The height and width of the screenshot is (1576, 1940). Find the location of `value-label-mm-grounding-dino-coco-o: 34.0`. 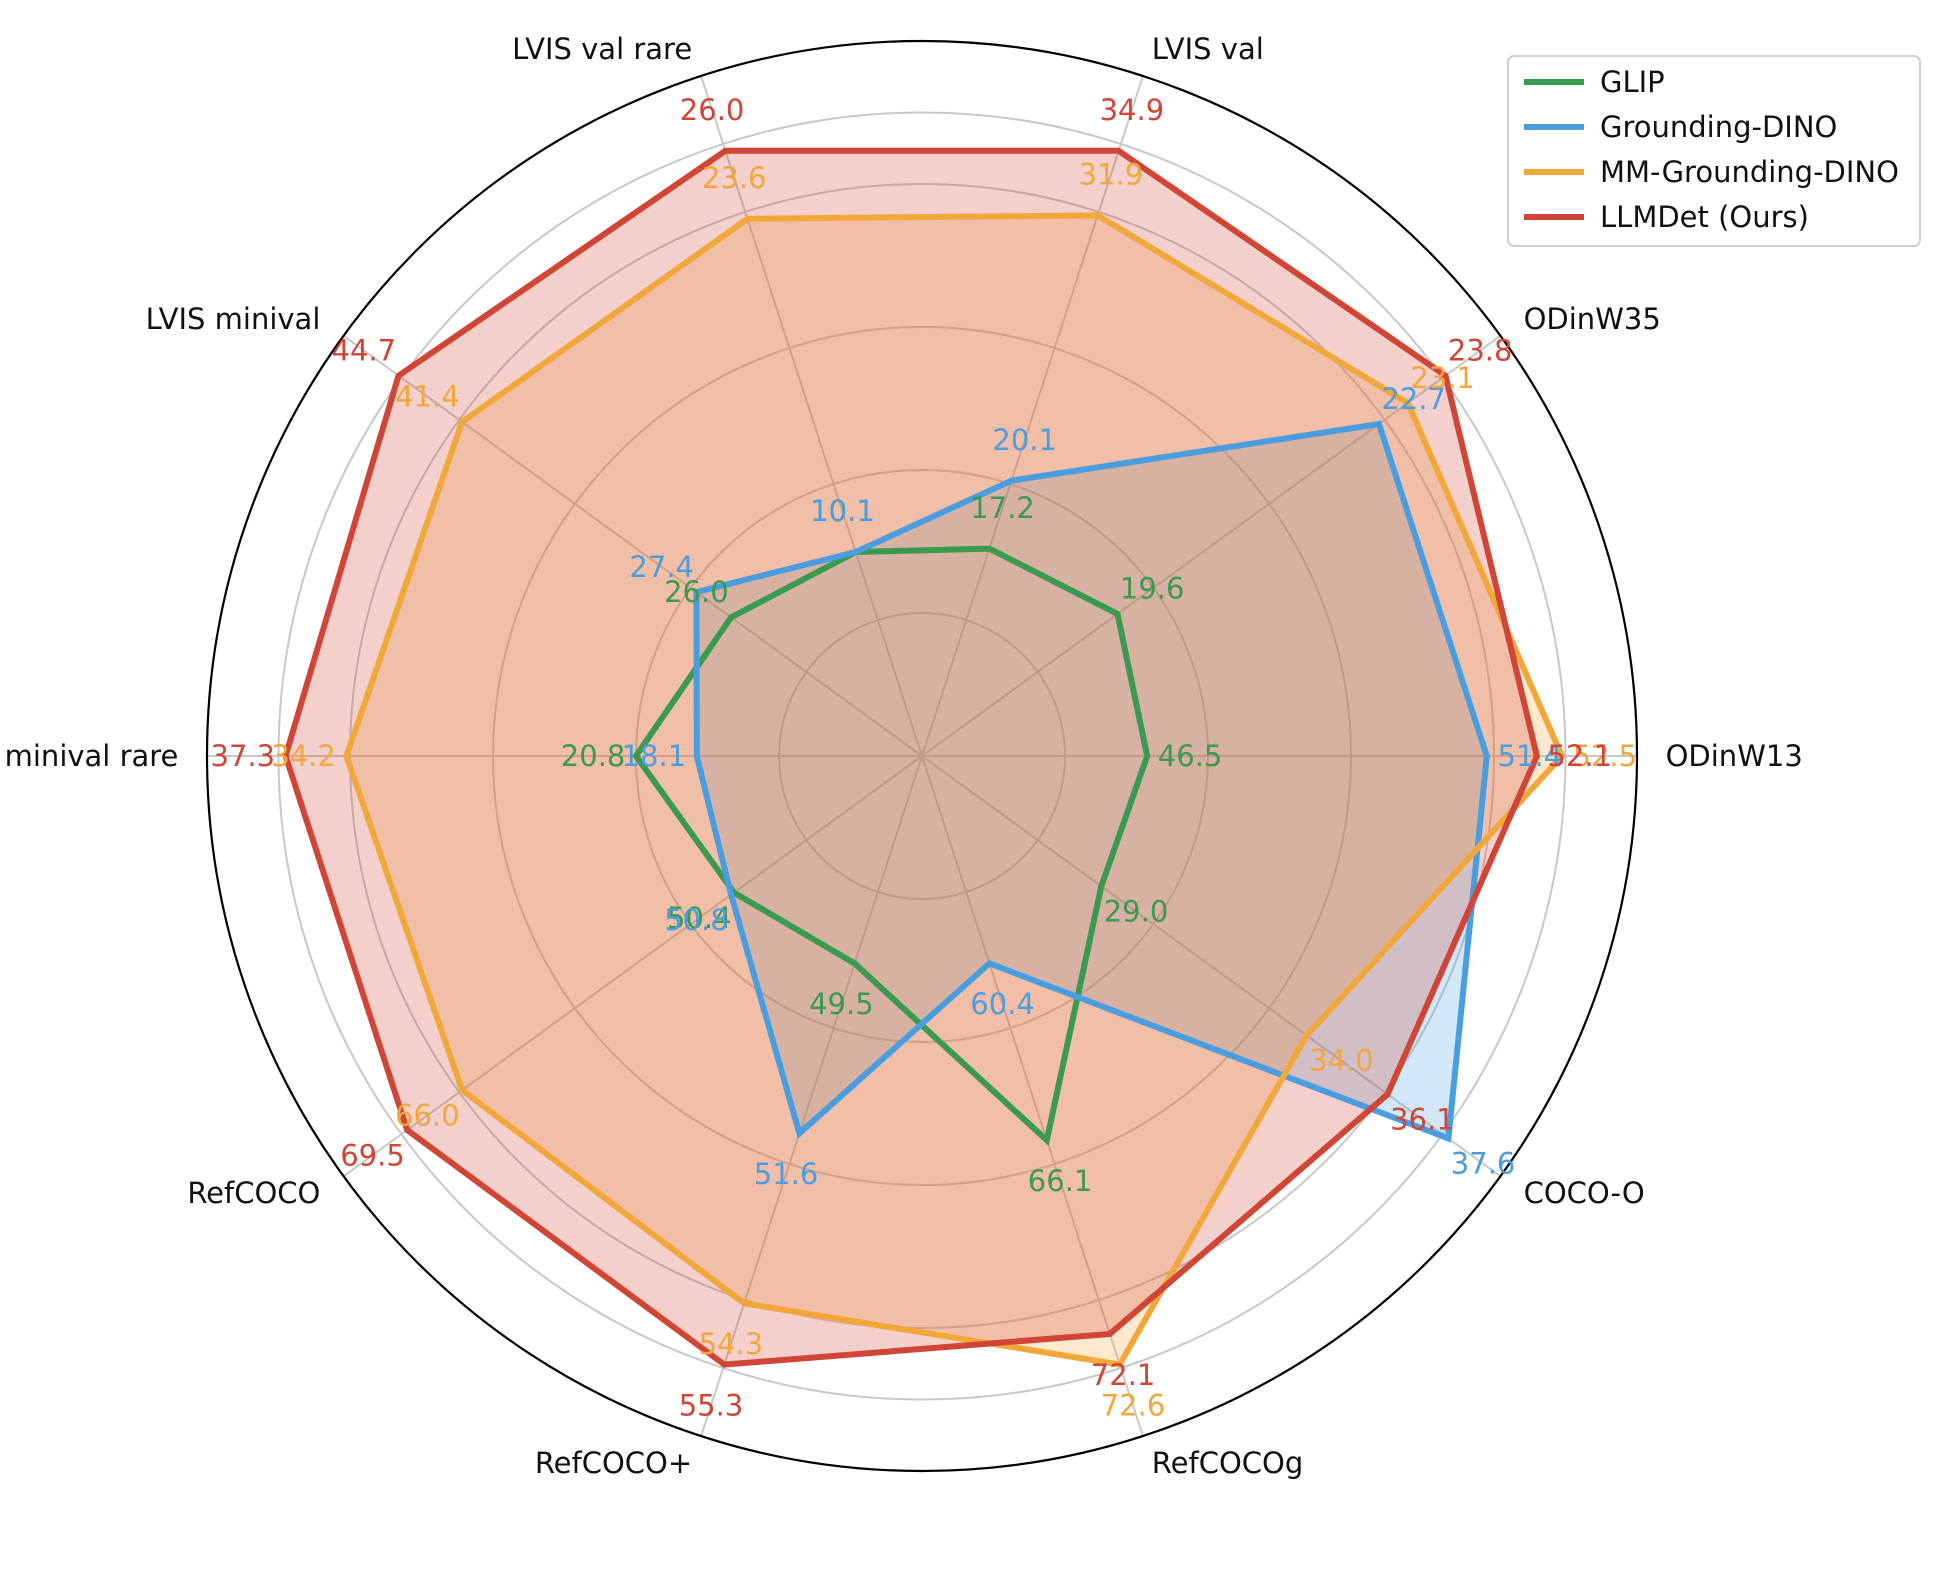

value-label-mm-grounding-dino-coco-o: 34.0 is located at coordinates (1341, 1061).